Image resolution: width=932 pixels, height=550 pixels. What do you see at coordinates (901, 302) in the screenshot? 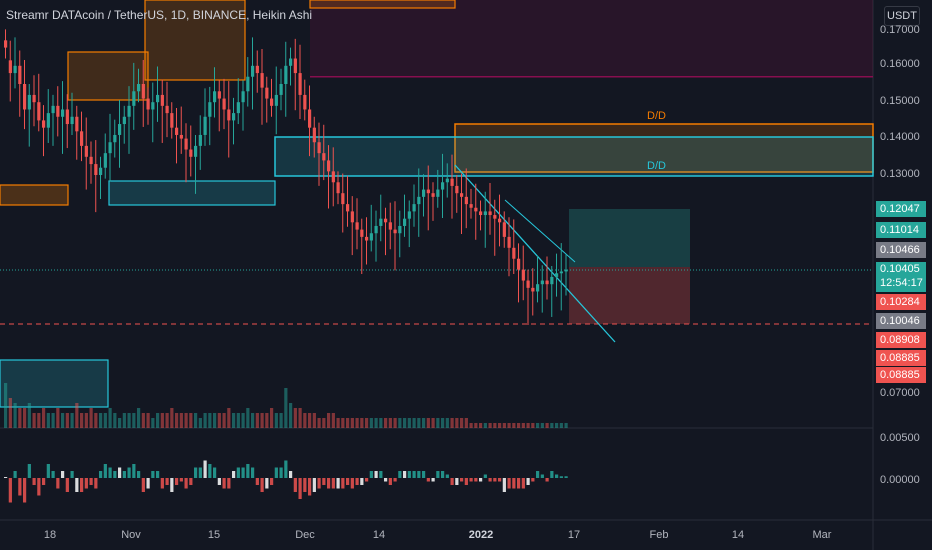
I see `price-tag: 0.10284` at bounding box center [901, 302].